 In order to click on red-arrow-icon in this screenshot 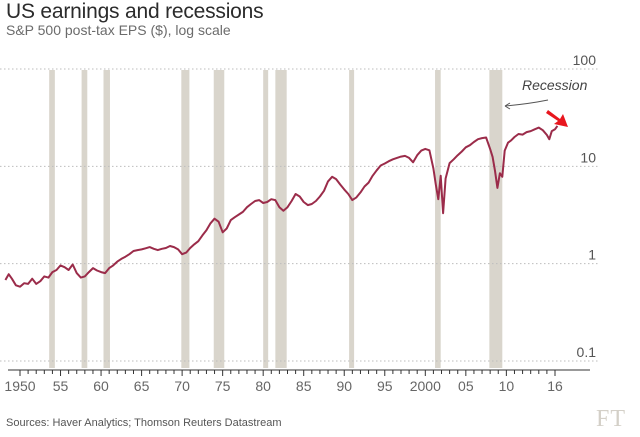, I will do `click(557, 118)`.